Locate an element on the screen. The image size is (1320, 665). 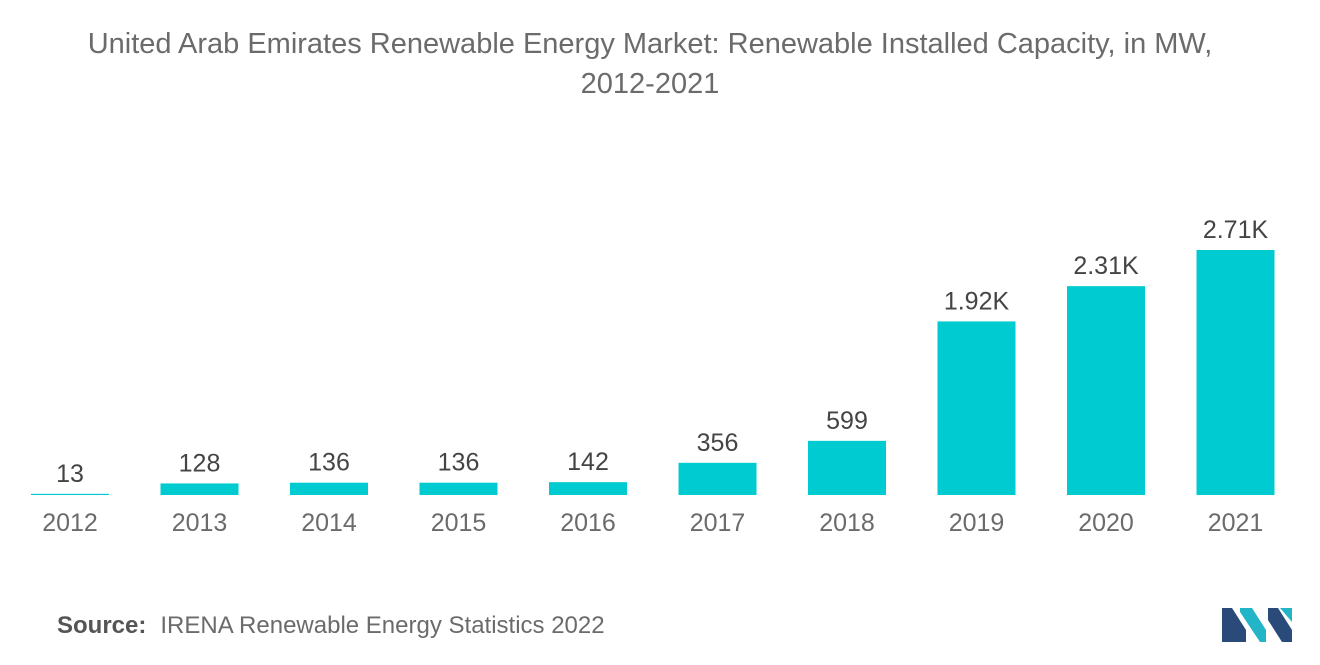
bar-2017 is located at coordinates (717, 478).